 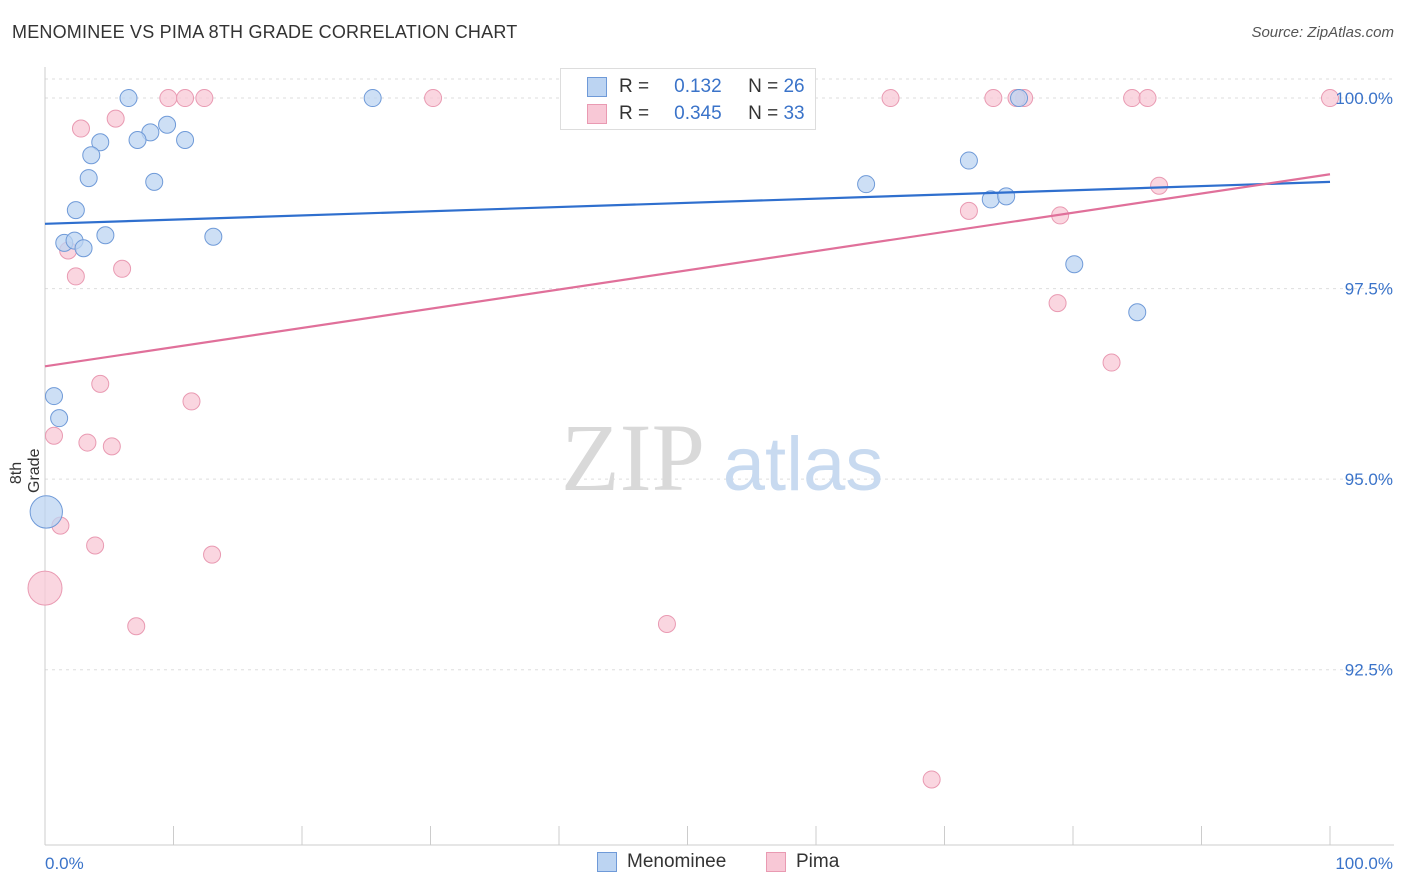 I want to click on y-tick-label: 97.5%, so click(x=1369, y=289).